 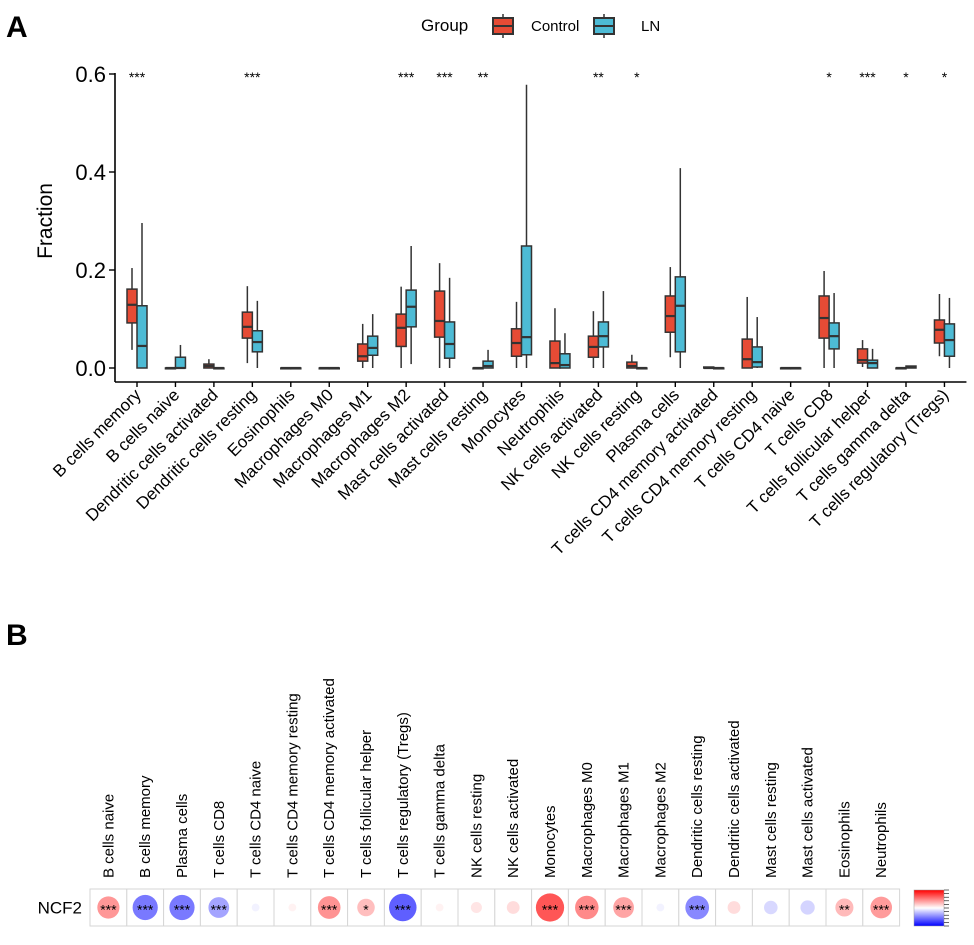 I want to click on column-label: NK cells resting, so click(x=476, y=826).